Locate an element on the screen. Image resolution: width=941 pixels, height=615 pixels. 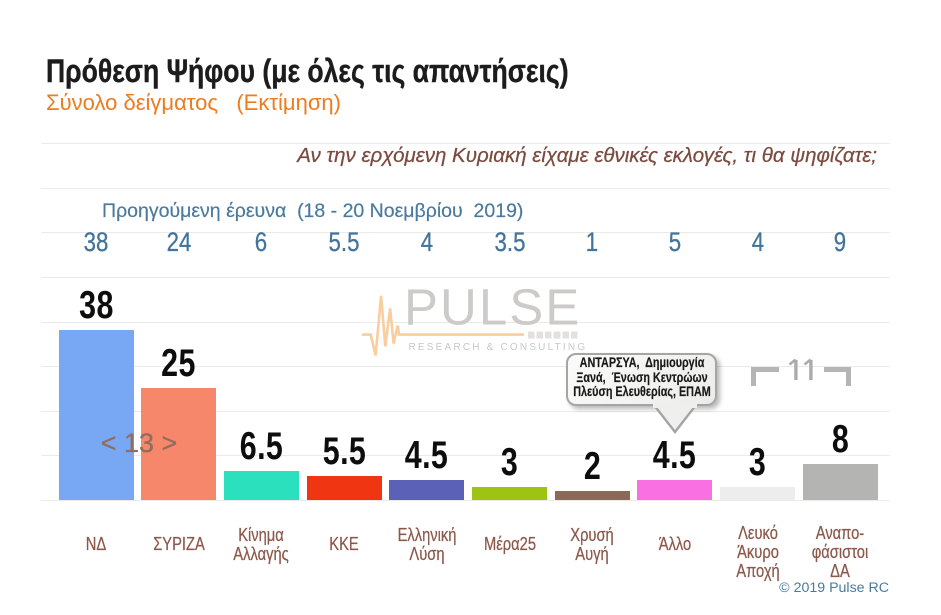
svg-text: PULSE is located at coordinates (492, 307).